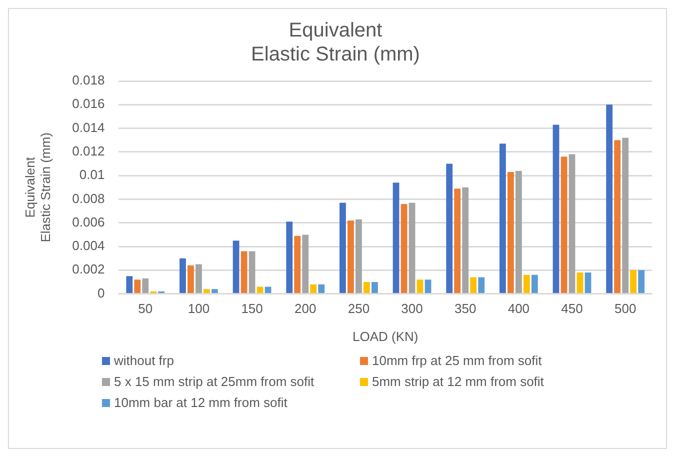 Image resolution: width=675 pixels, height=457 pixels. What do you see at coordinates (145, 308) in the screenshot?
I see `x-tick-label: 50` at bounding box center [145, 308].